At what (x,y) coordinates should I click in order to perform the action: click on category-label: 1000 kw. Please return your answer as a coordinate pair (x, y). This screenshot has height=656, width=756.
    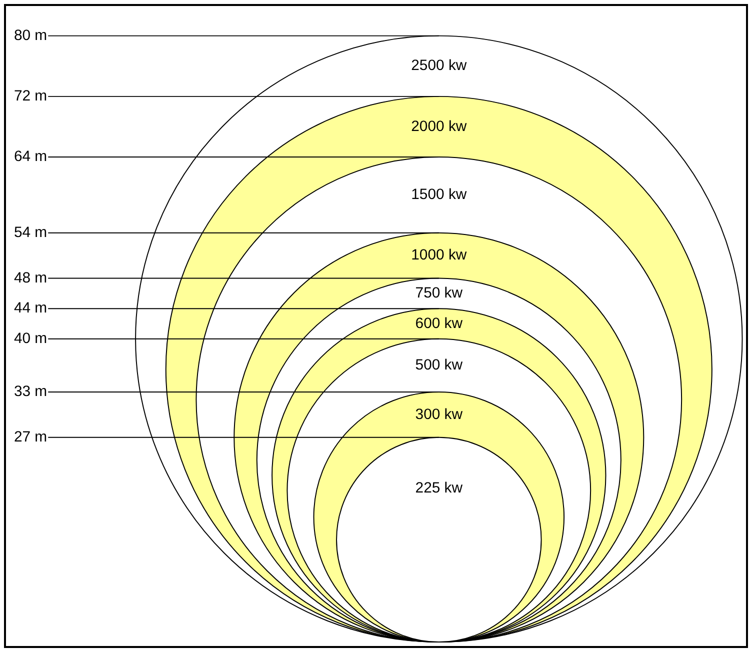
    Looking at the image, I should click on (439, 256).